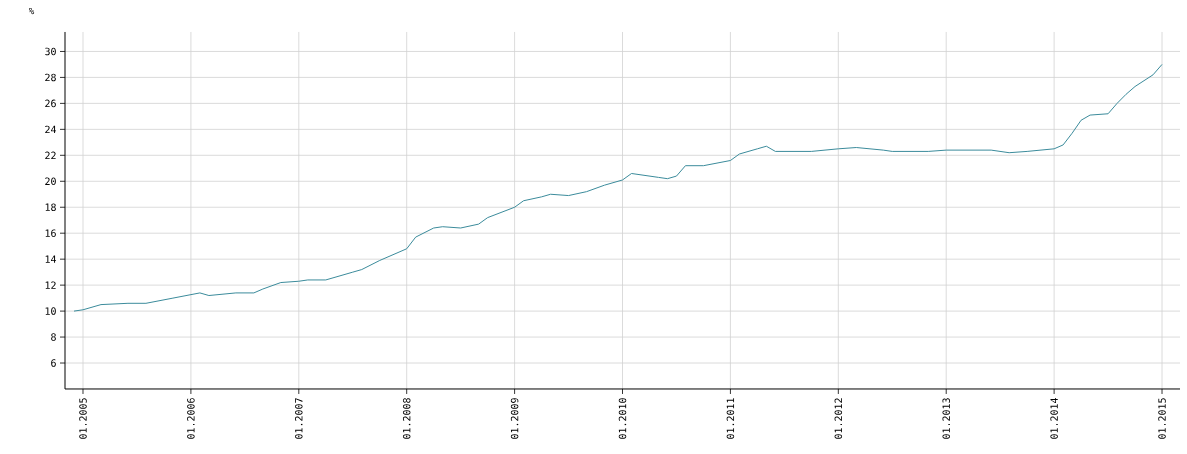 This screenshot has height=454, width=1187. What do you see at coordinates (622, 418) in the screenshot?
I see `x-tick-label: 01.2010` at bounding box center [622, 418].